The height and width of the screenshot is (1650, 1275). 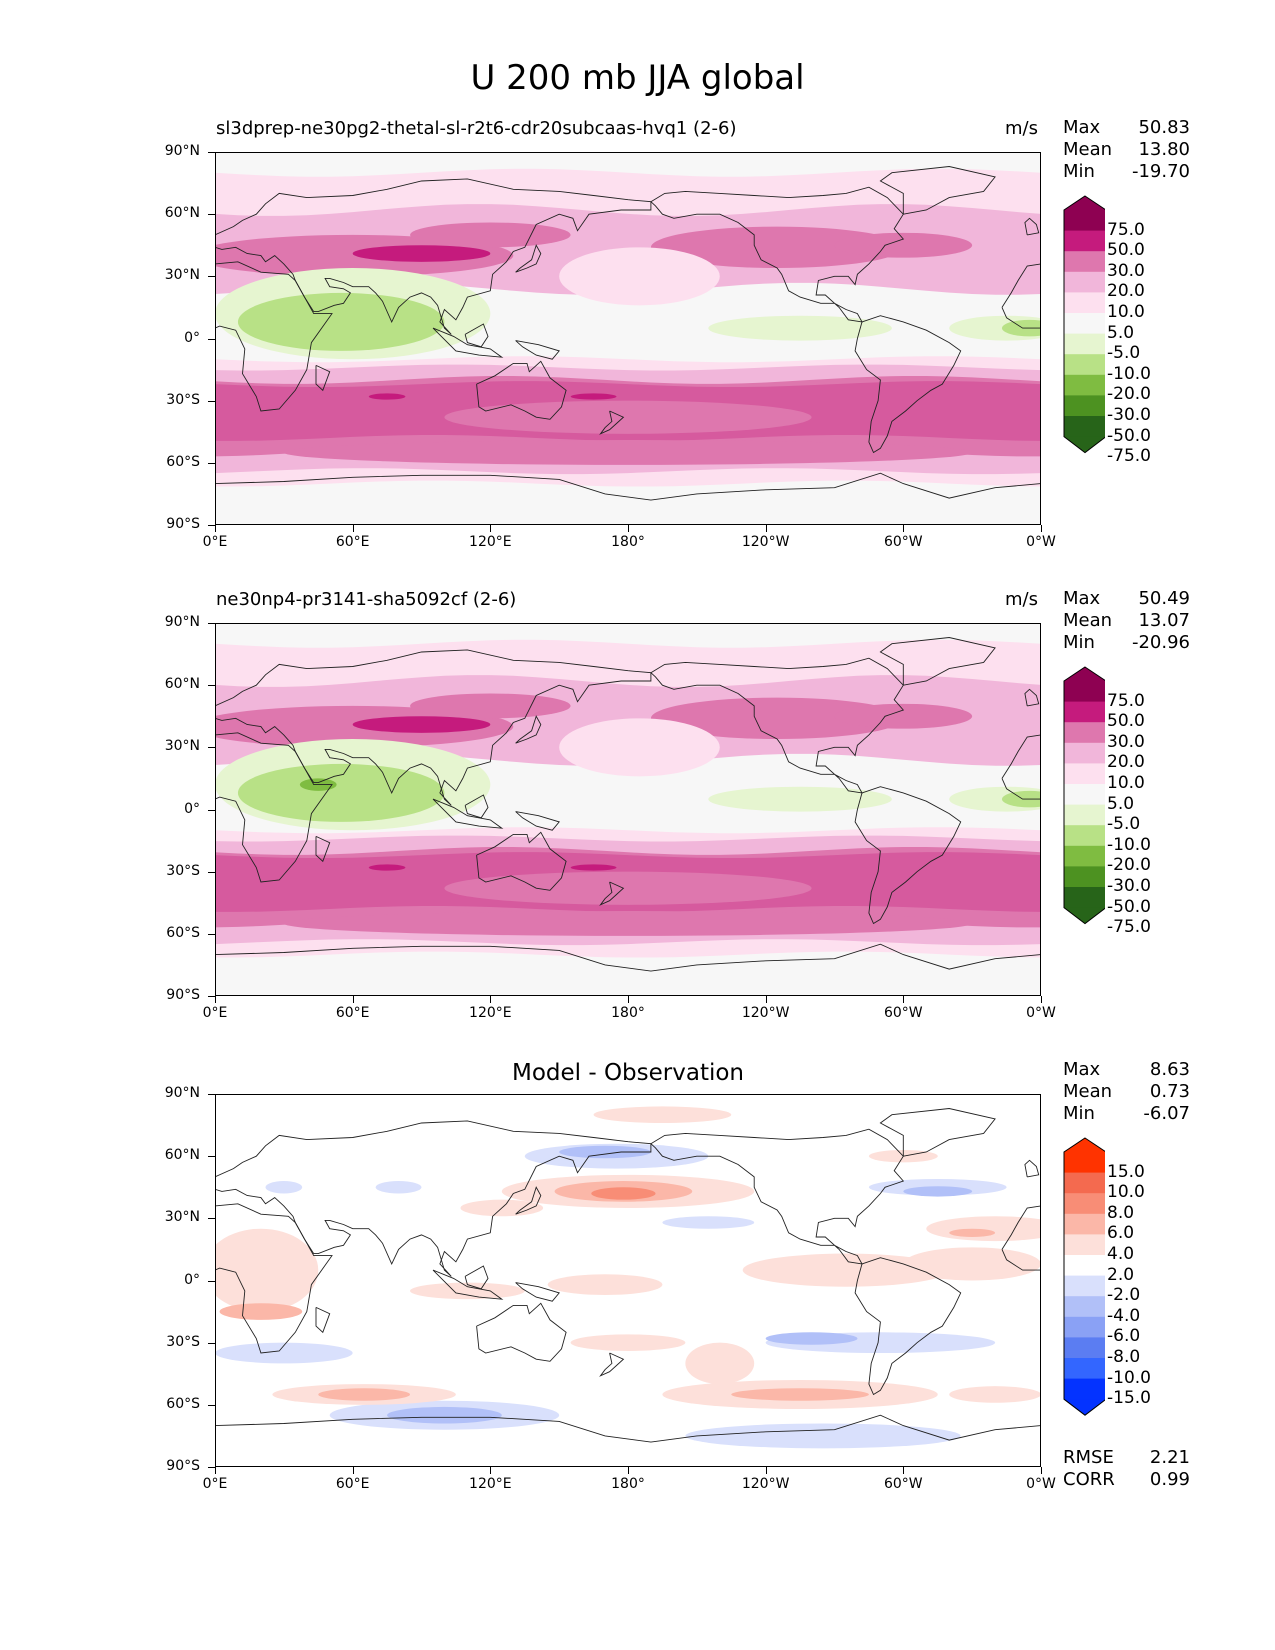 What do you see at coordinates (1129, 1377) in the screenshot?
I see `colorbar-level-label: -10.0` at bounding box center [1129, 1377].